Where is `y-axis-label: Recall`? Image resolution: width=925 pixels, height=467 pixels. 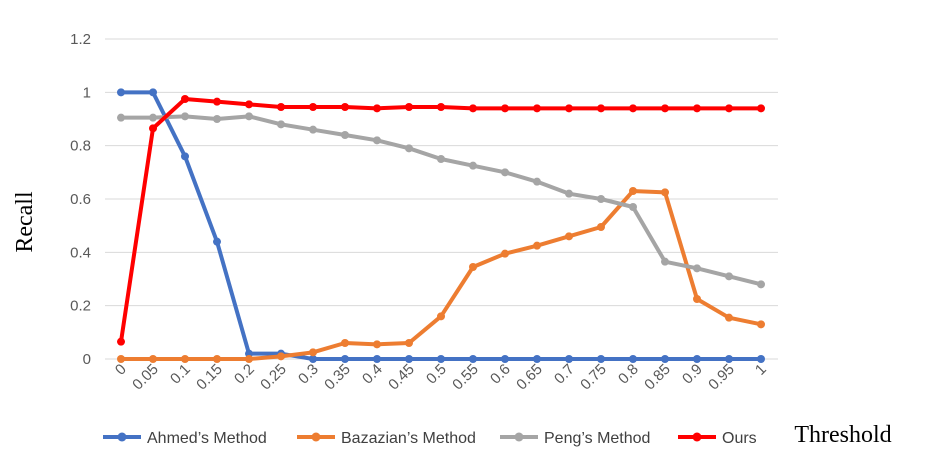 y-axis-label: Recall is located at coordinates (25, 222).